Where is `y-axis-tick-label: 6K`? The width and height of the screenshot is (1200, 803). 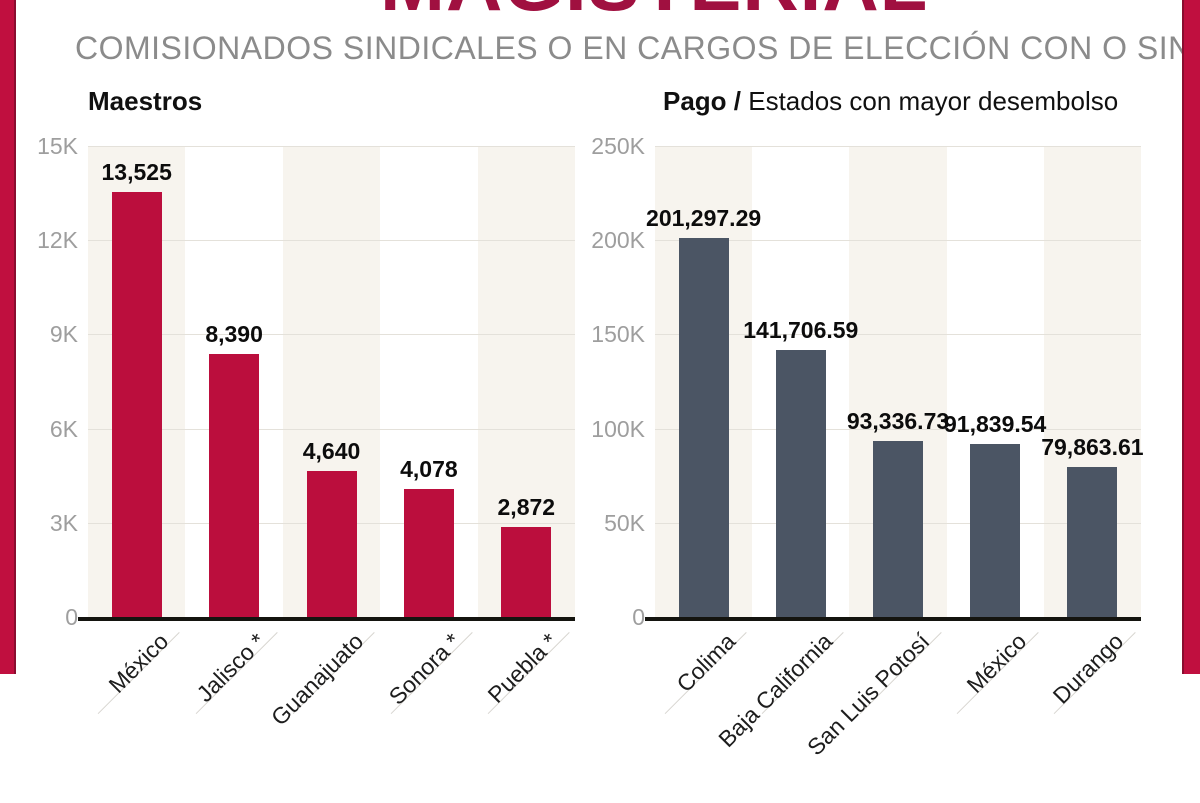
y-axis-tick-label: 6K is located at coordinates (63, 428).